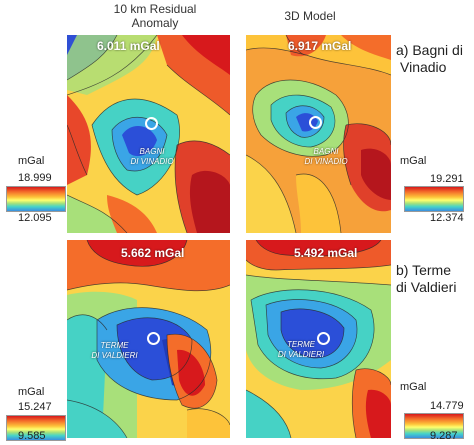  What do you see at coordinates (35, 407) in the screenshot?
I see `colorbar-b-left-max: 15.247` at bounding box center [35, 407].